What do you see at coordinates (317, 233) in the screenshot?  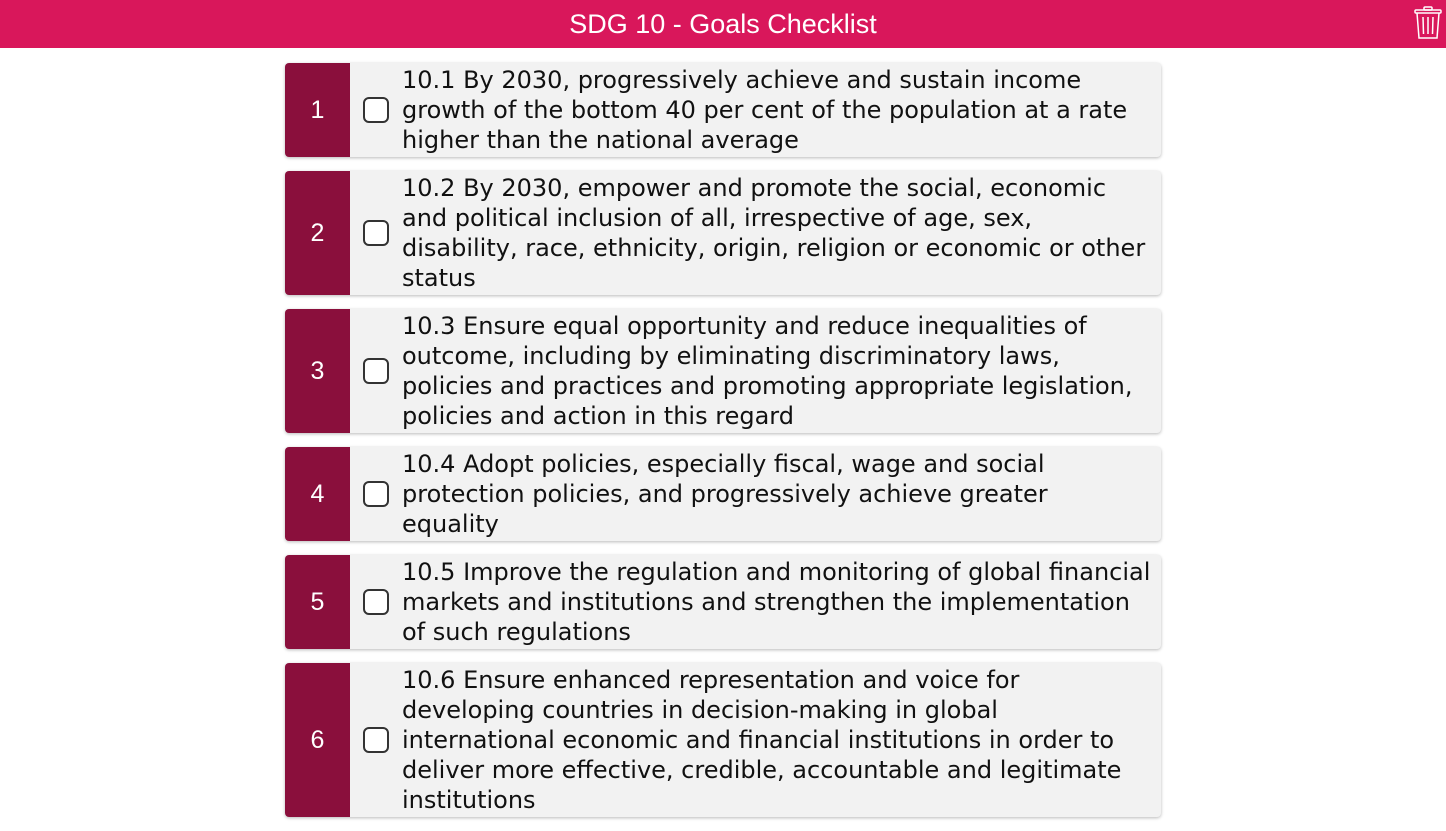 I see `item-number: 2` at bounding box center [317, 233].